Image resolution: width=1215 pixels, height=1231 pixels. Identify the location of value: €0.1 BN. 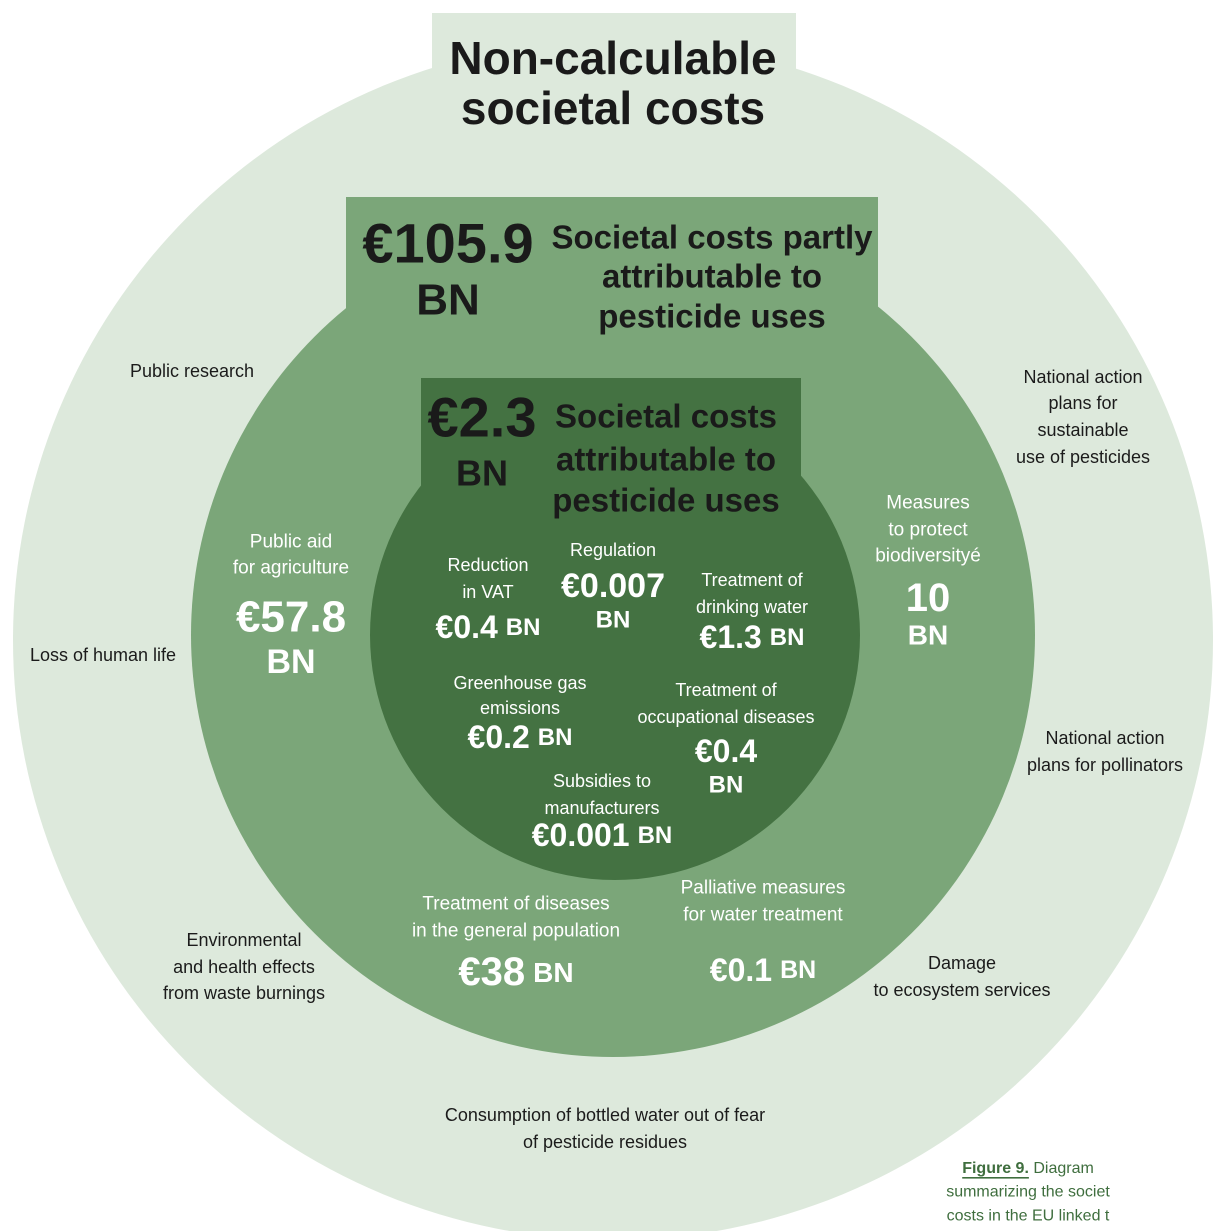
(763, 970).